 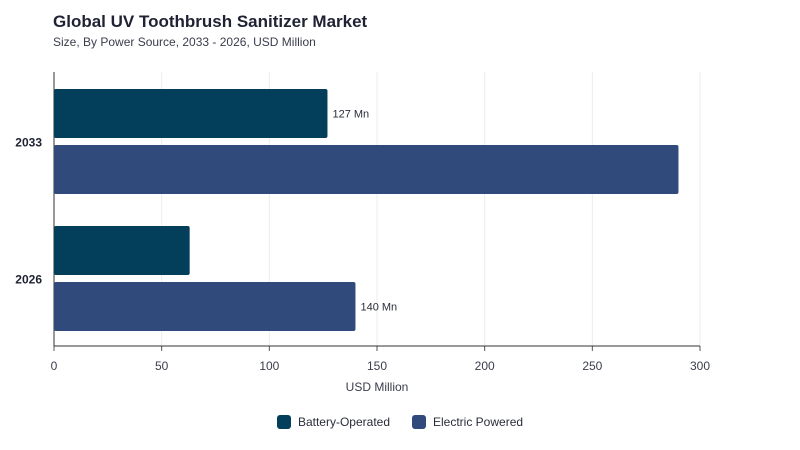 I want to click on x-tick-label: 0, so click(x=54, y=366).